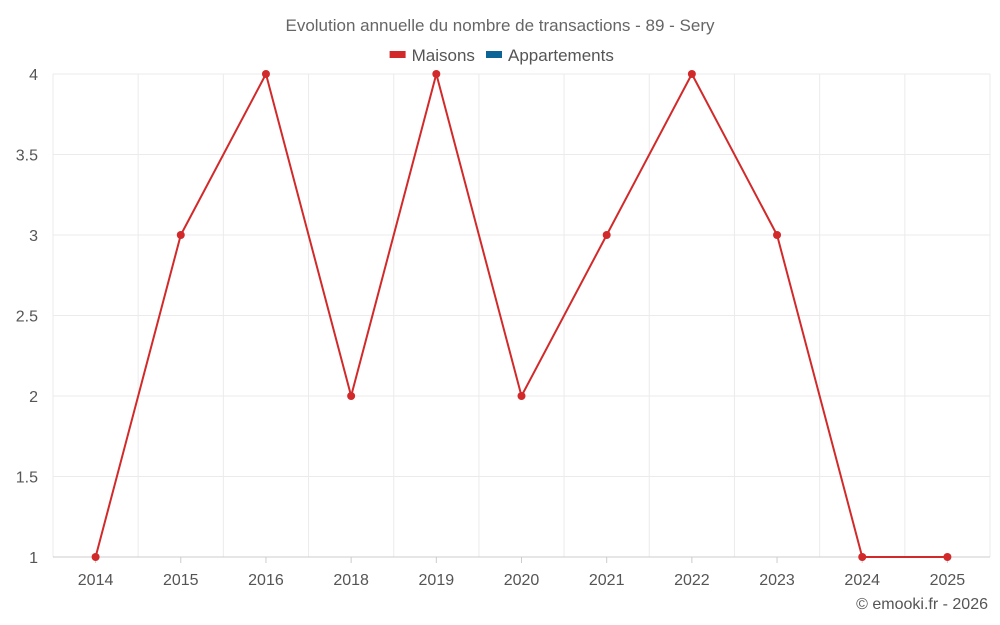  I want to click on y-tick-label: 3, so click(33, 236).